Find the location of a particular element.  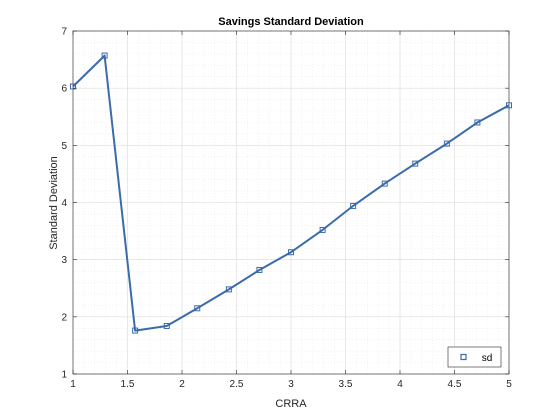

x-tick-label: 2.5 is located at coordinates (237, 384).